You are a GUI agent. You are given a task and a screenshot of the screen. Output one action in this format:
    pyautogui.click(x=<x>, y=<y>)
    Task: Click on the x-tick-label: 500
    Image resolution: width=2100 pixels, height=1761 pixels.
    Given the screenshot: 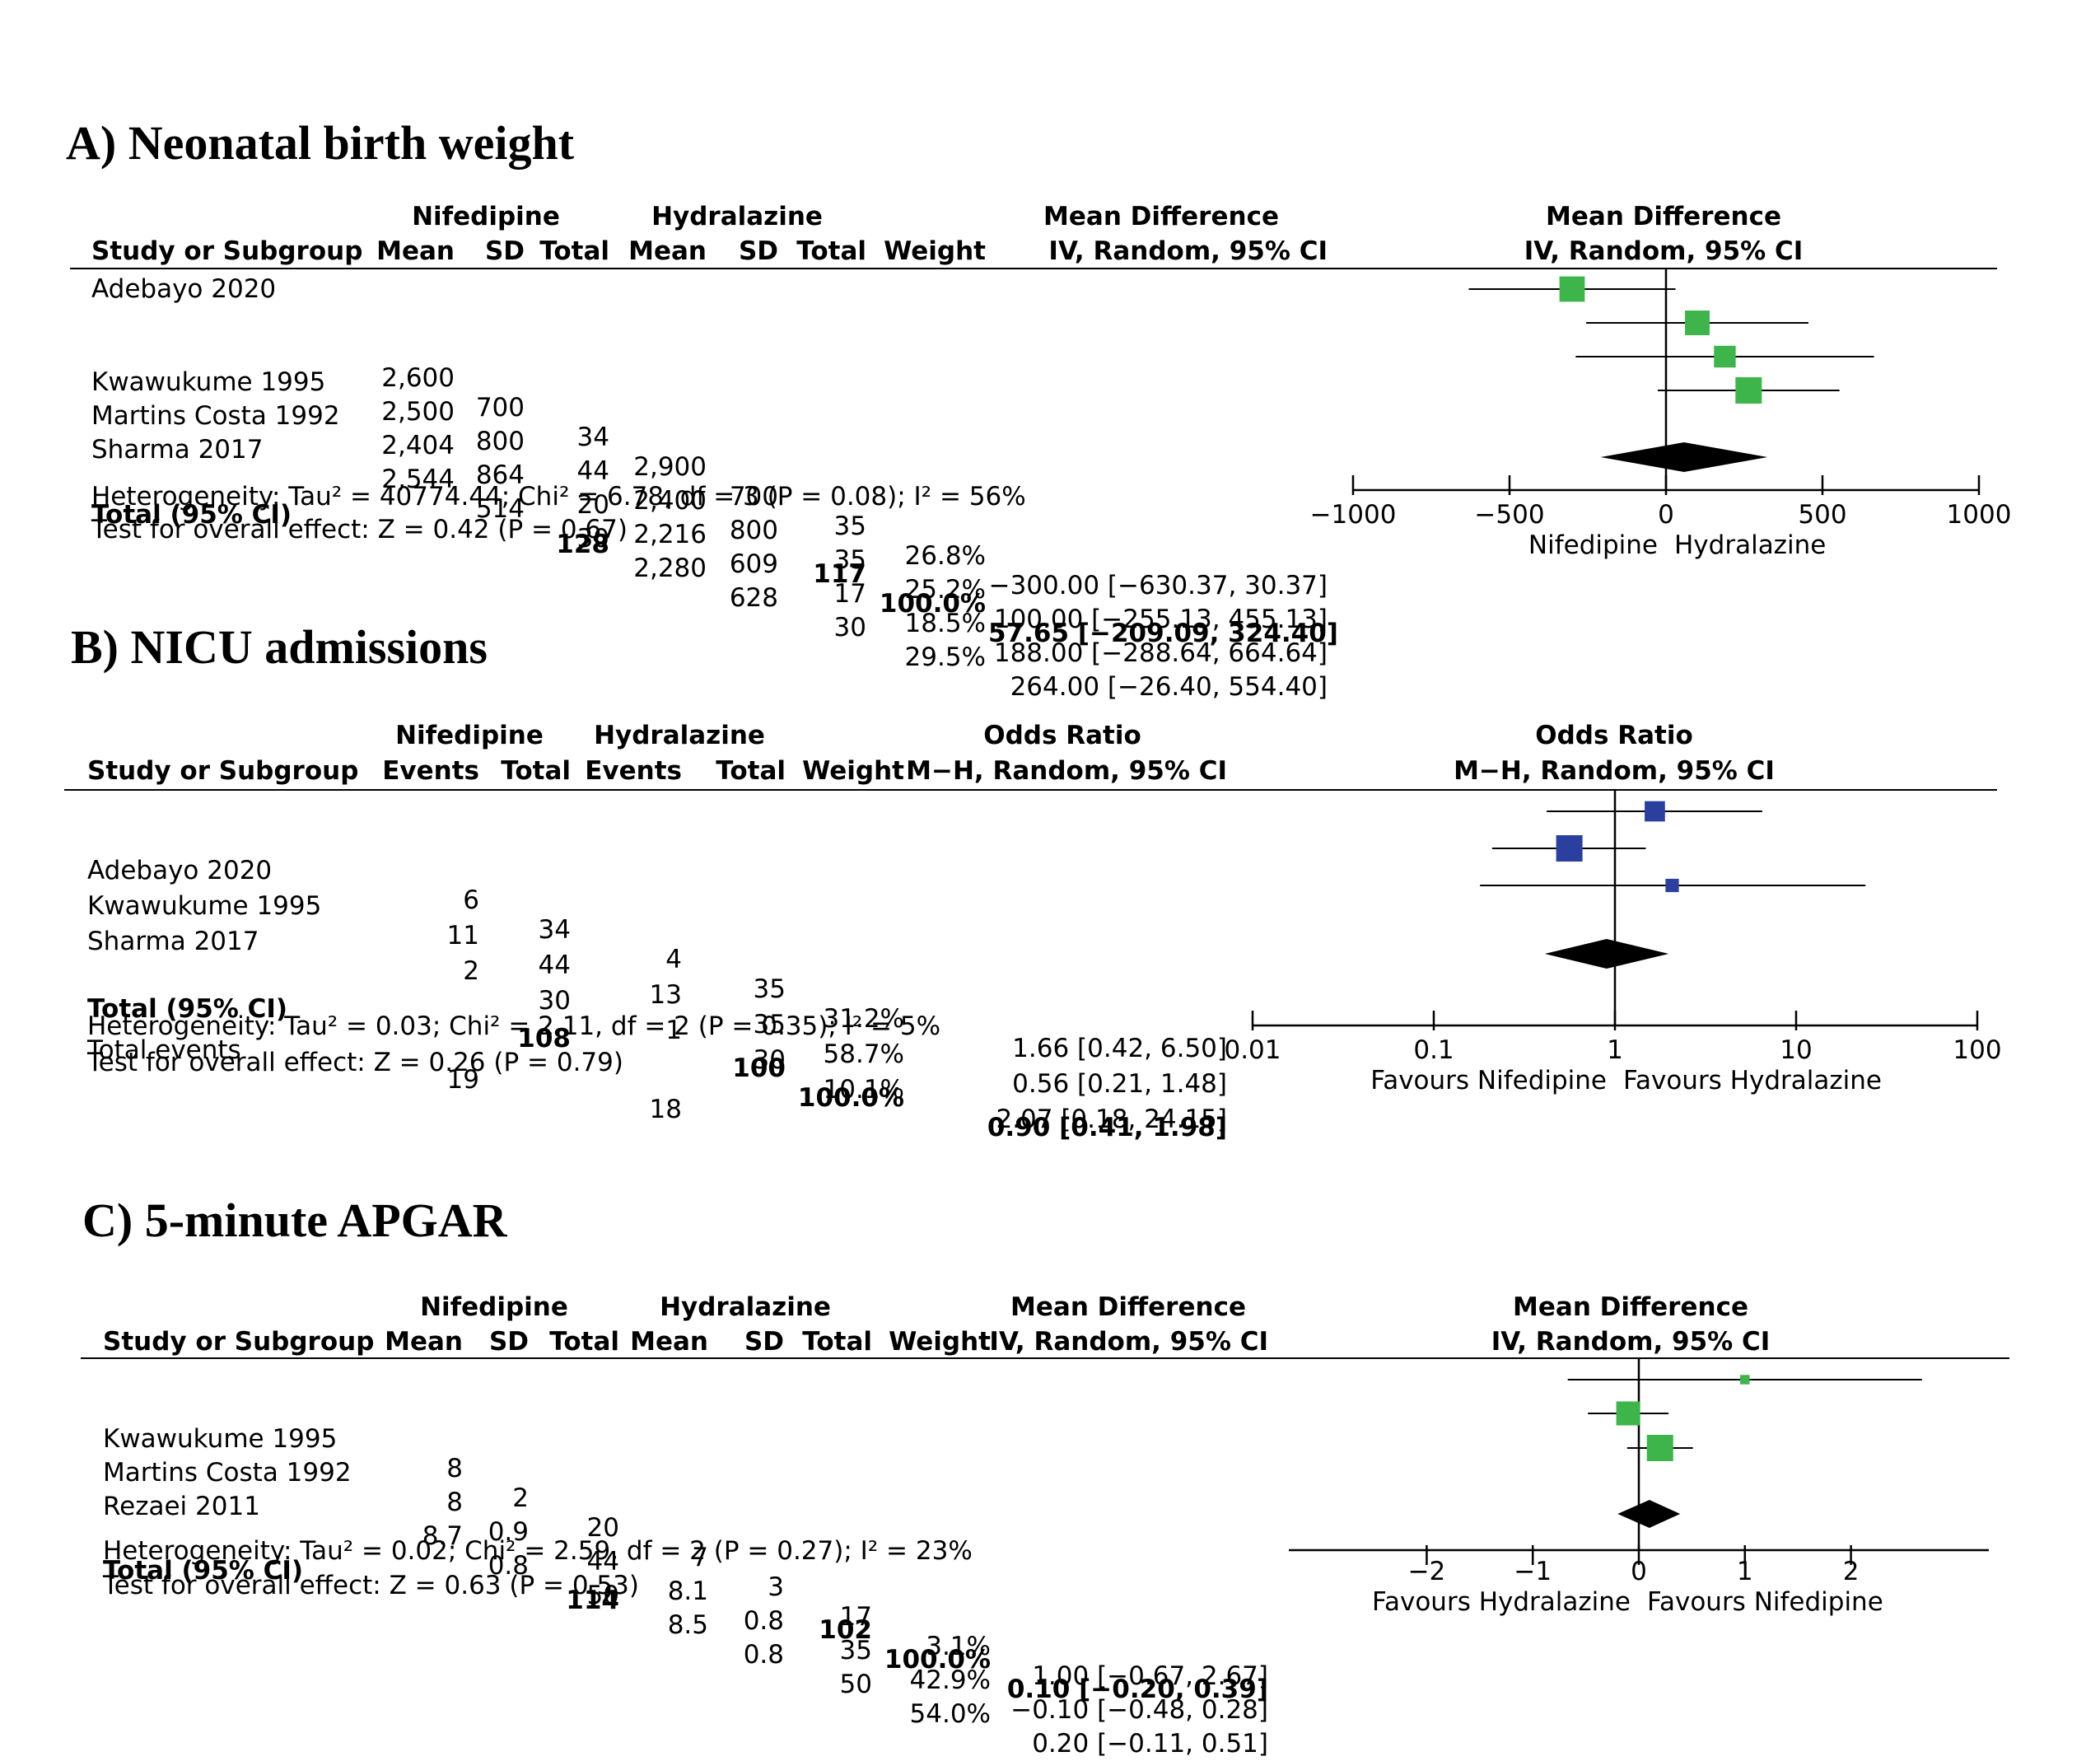 What is the action you would take?
    pyautogui.click(x=1822, y=515)
    